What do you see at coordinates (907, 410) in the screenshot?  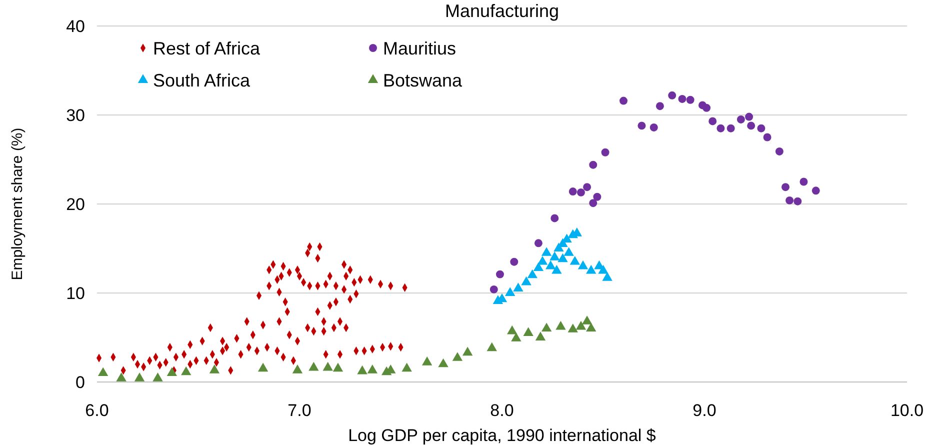 I see `x-tick-label: 10.0` at bounding box center [907, 410].